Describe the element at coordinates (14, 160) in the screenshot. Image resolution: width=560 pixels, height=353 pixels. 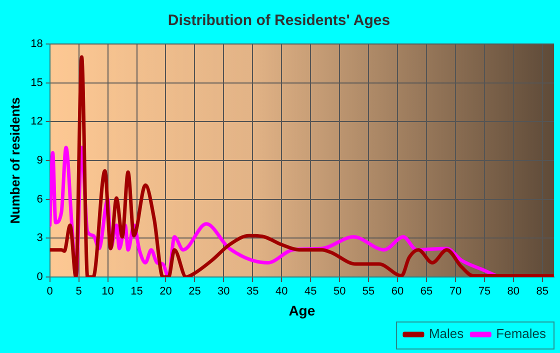
I see `y-axis-title: Number of residents` at that location.